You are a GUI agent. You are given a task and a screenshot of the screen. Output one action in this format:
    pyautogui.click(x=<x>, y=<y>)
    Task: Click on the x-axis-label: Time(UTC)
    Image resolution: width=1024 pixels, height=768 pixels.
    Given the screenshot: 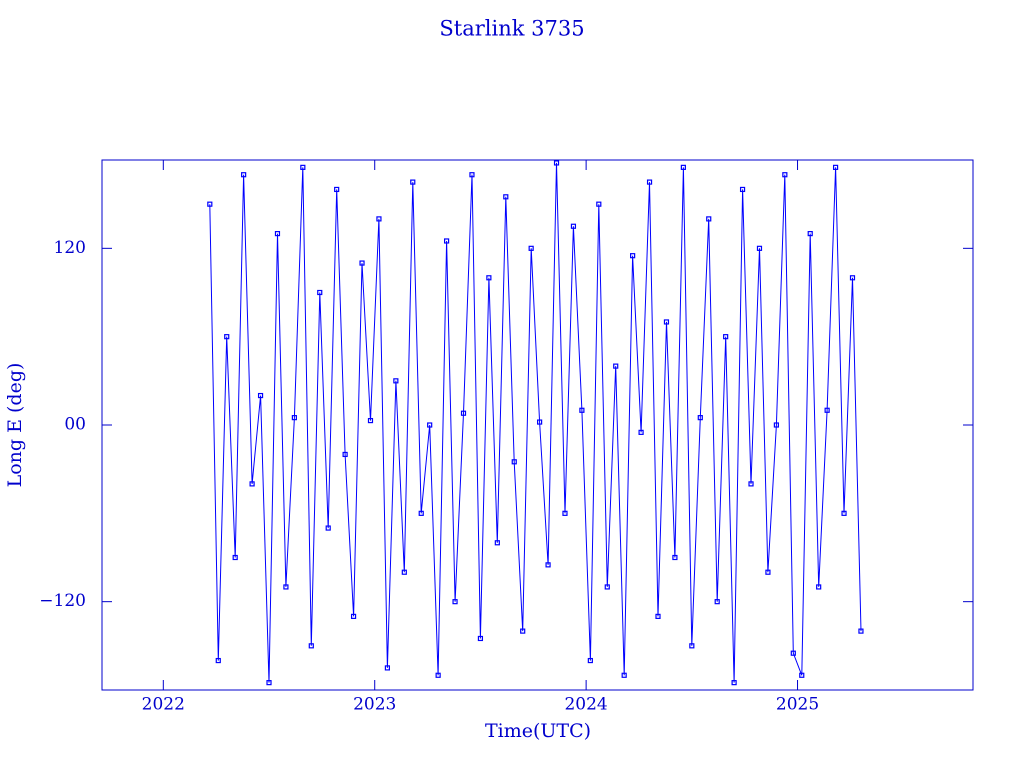 What is the action you would take?
    pyautogui.click(x=538, y=731)
    